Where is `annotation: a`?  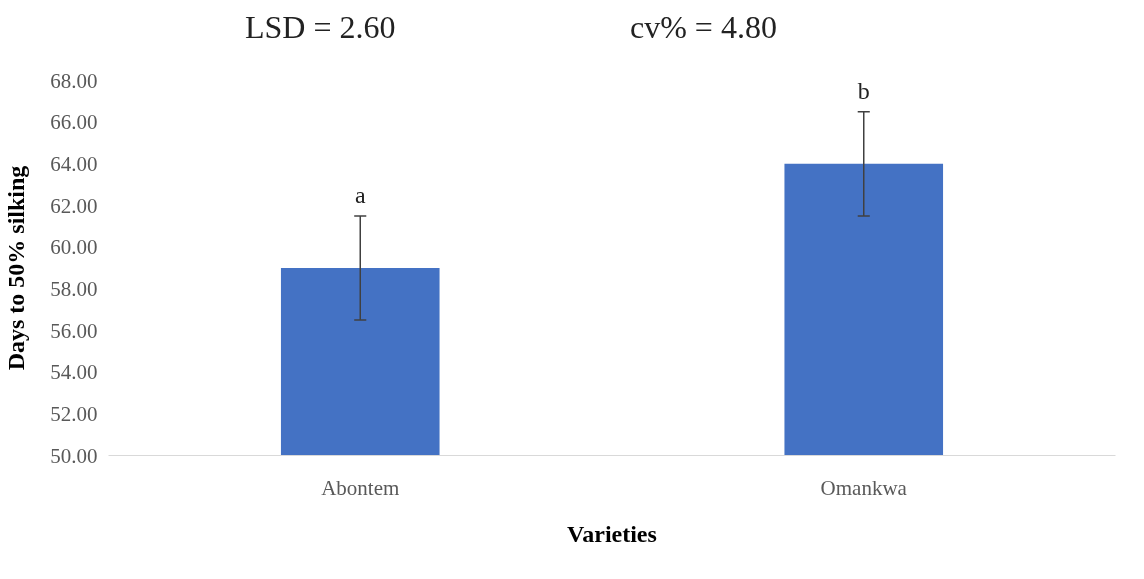 annotation: a is located at coordinates (360, 194).